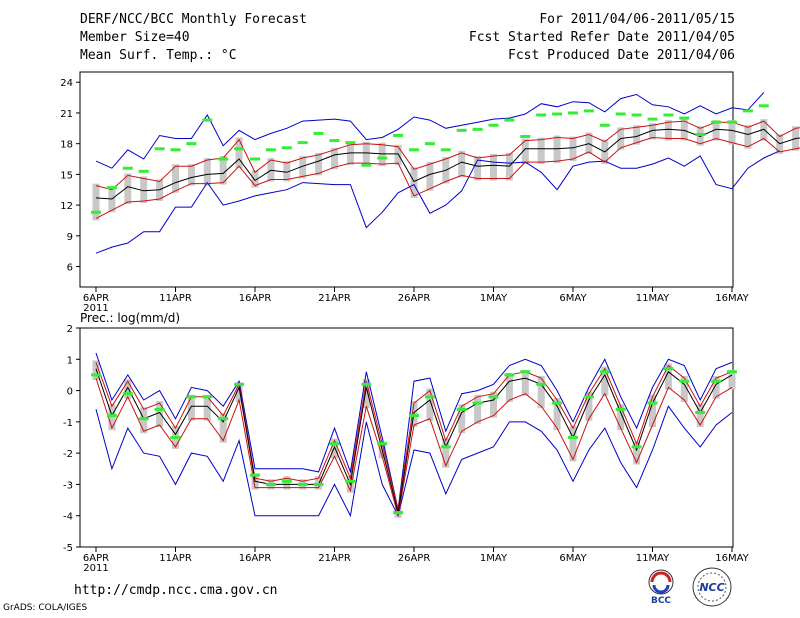 The width and height of the screenshot is (800, 618). What do you see at coordinates (601, 37) in the screenshot?
I see `start-date-label: Fcst Started Refer Date 2011/04/05` at bounding box center [601, 37].